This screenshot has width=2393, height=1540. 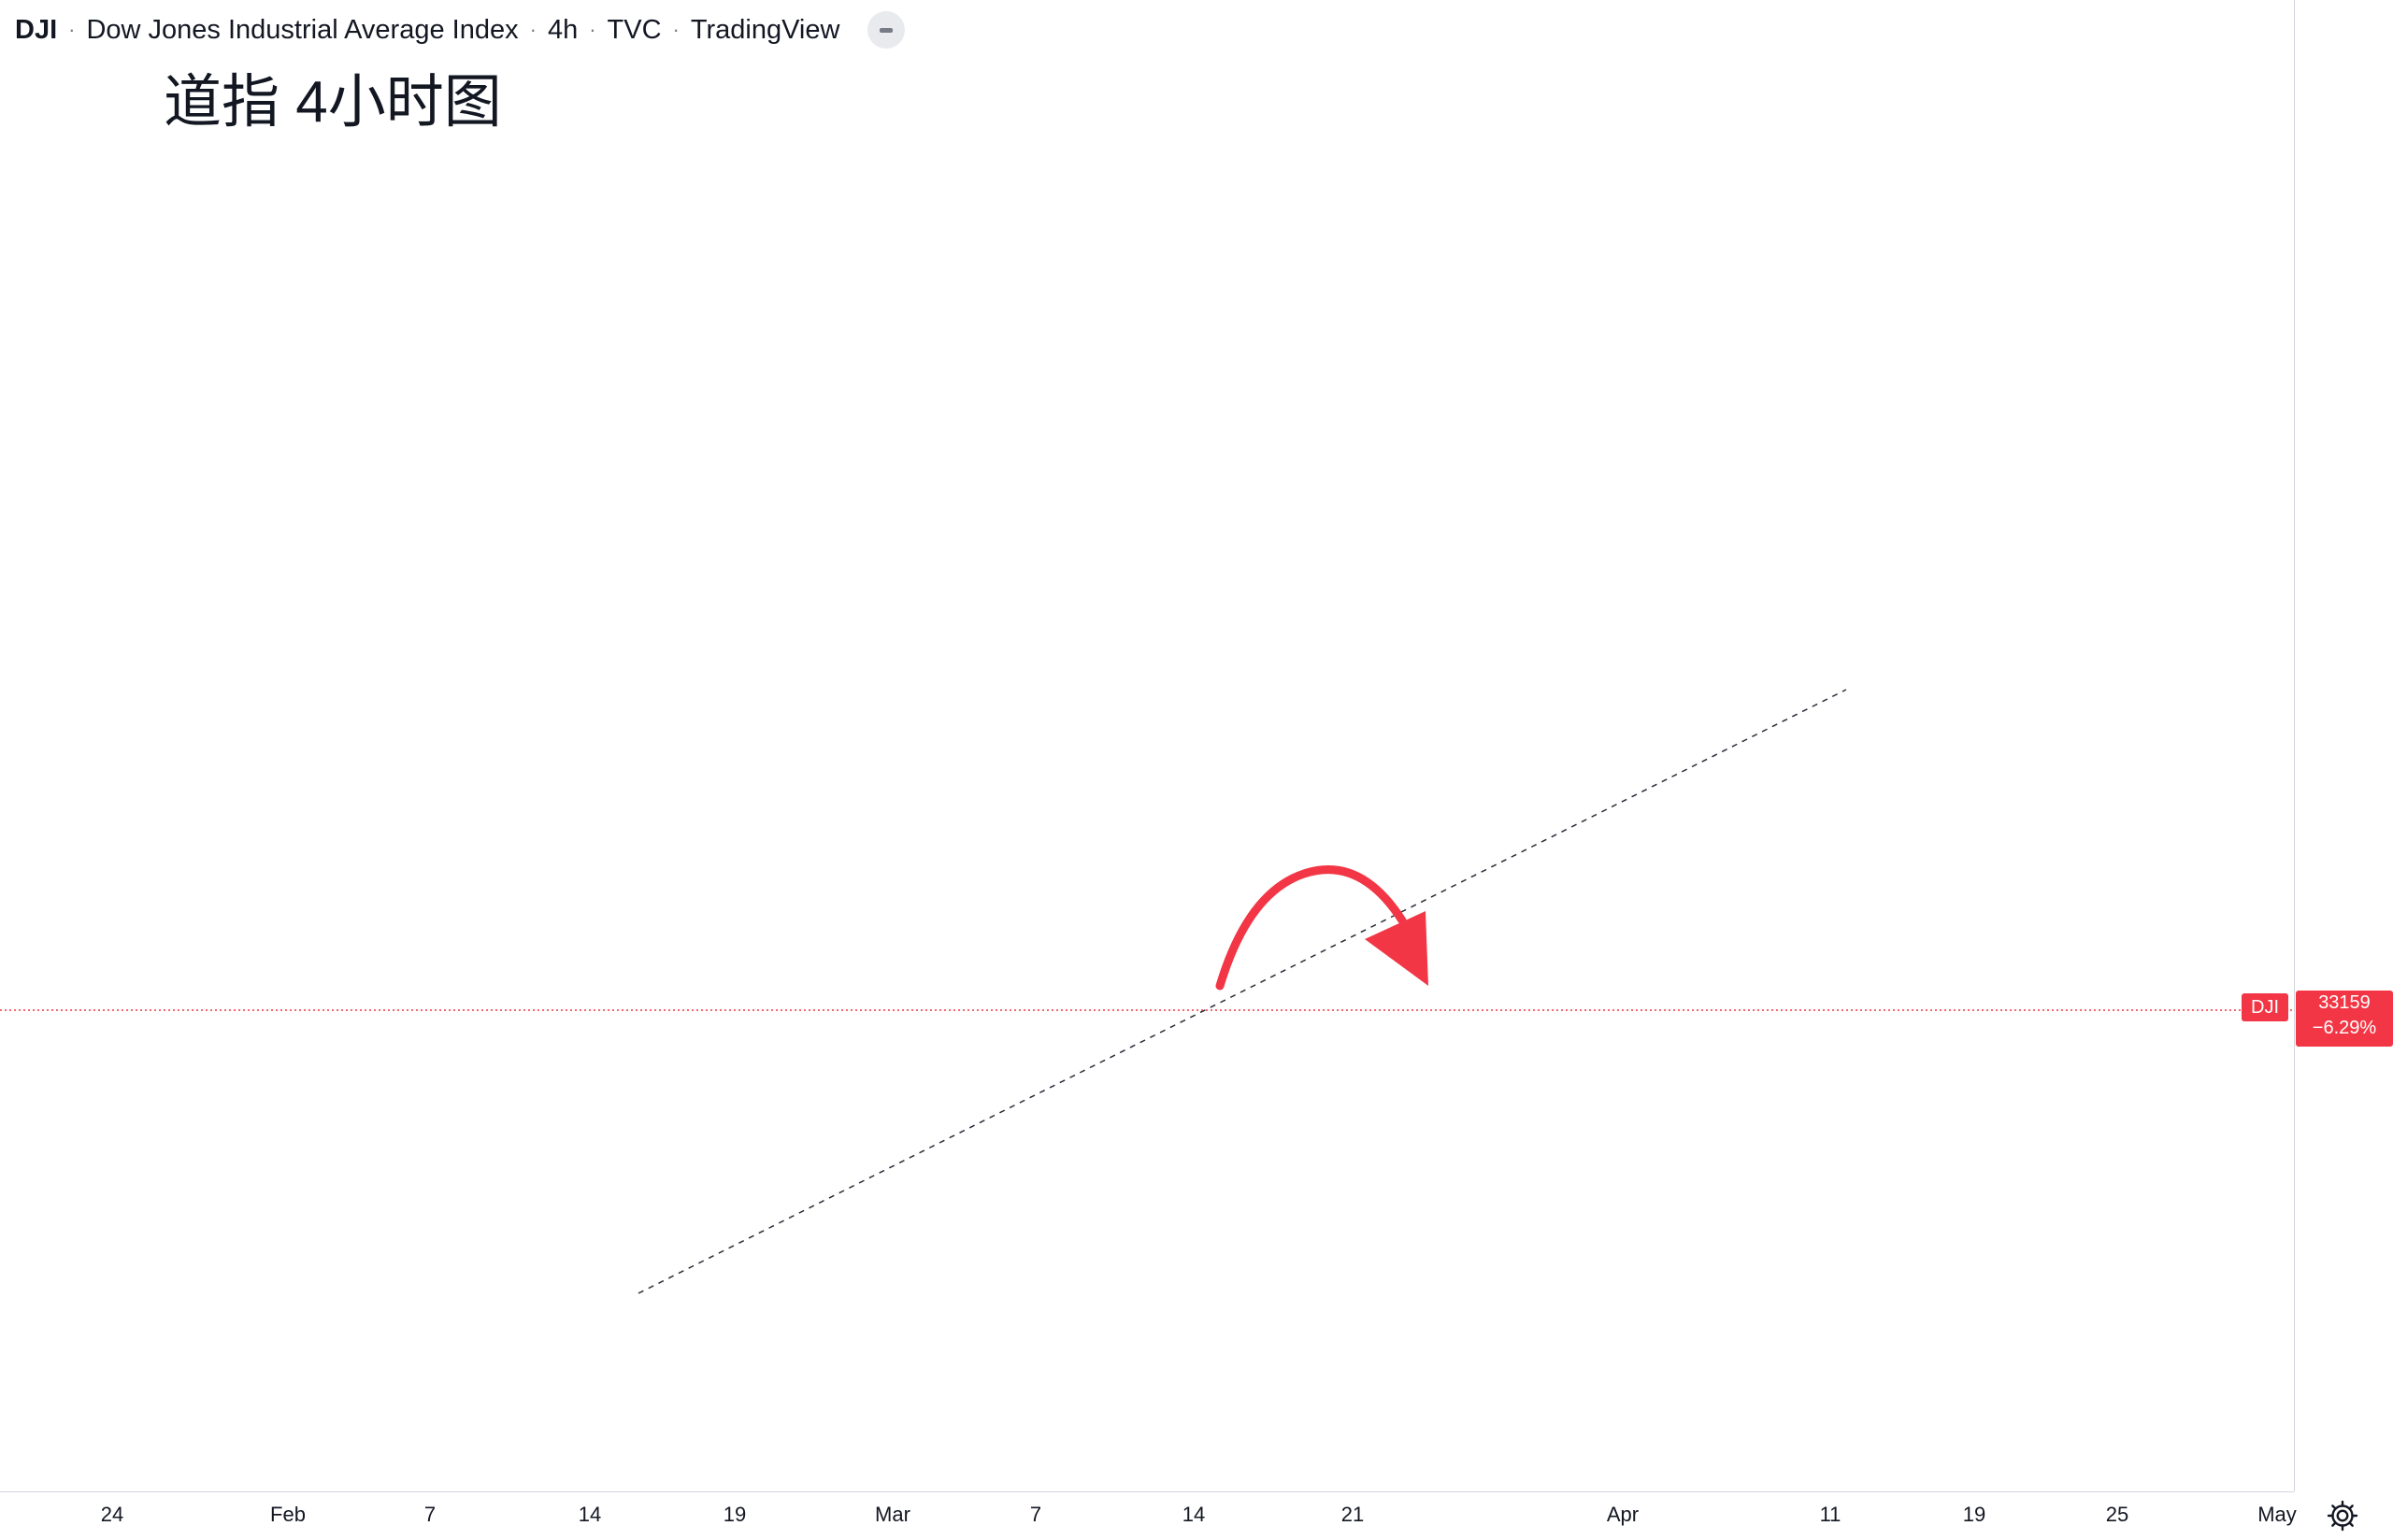 I want to click on time-tick: May, so click(x=2277, y=1514).